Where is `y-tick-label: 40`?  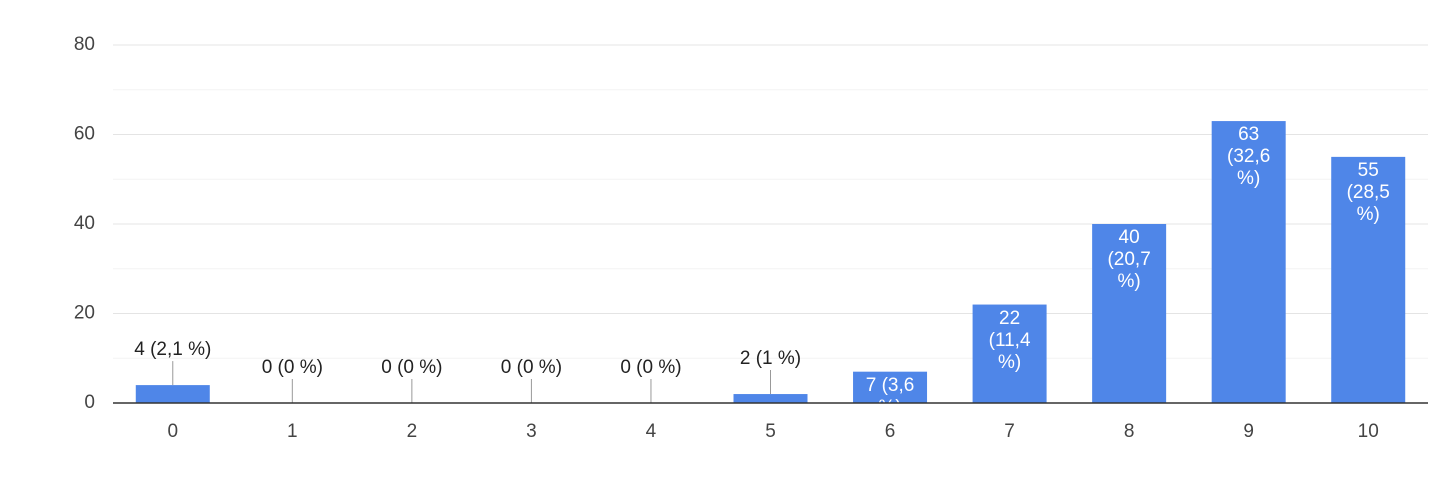
y-tick-label: 40 is located at coordinates (84, 223).